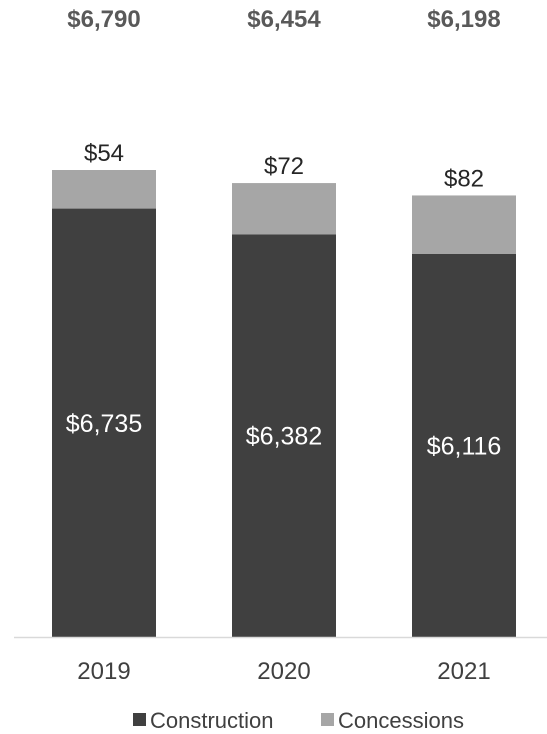 The height and width of the screenshot is (734, 547). Describe the element at coordinates (463, 19) in the screenshot. I see `total-2021: $6,198` at that location.